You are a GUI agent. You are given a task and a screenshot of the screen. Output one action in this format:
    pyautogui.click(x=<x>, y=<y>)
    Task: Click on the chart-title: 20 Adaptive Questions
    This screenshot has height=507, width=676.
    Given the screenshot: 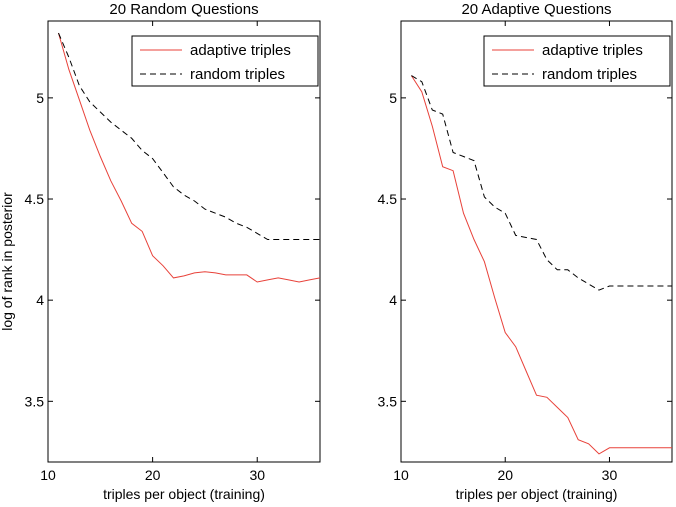 What is the action you would take?
    pyautogui.click(x=536, y=9)
    